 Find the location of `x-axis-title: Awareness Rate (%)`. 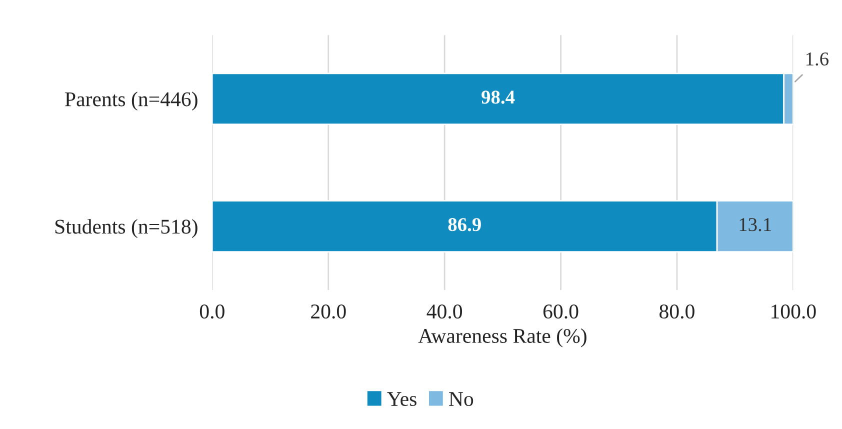

x-axis-title: Awareness Rate (%) is located at coordinates (502, 338).